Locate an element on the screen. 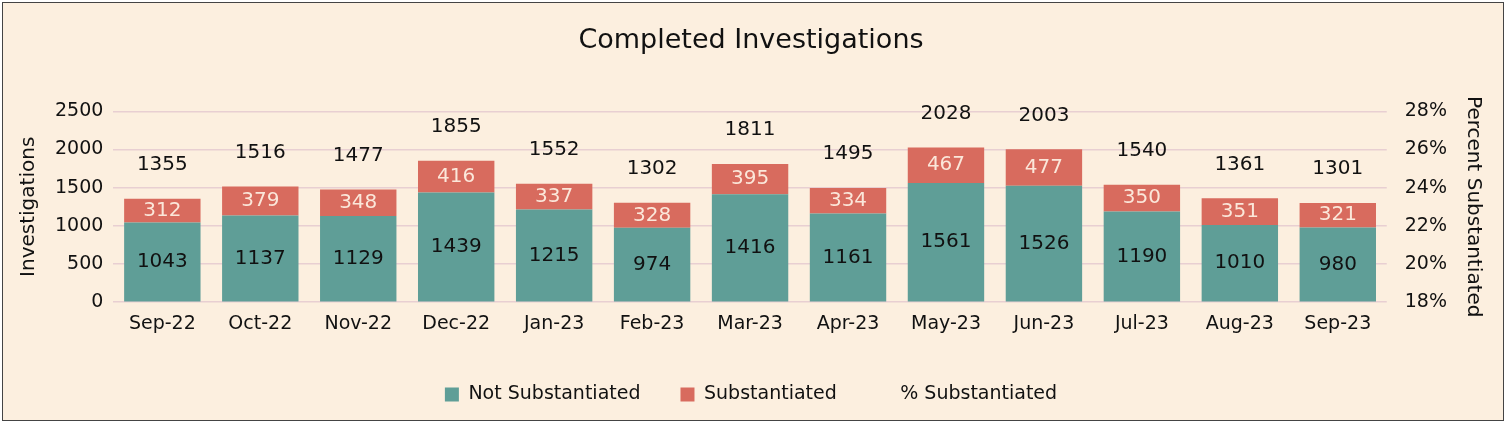  total-label: 1495 is located at coordinates (848, 152).